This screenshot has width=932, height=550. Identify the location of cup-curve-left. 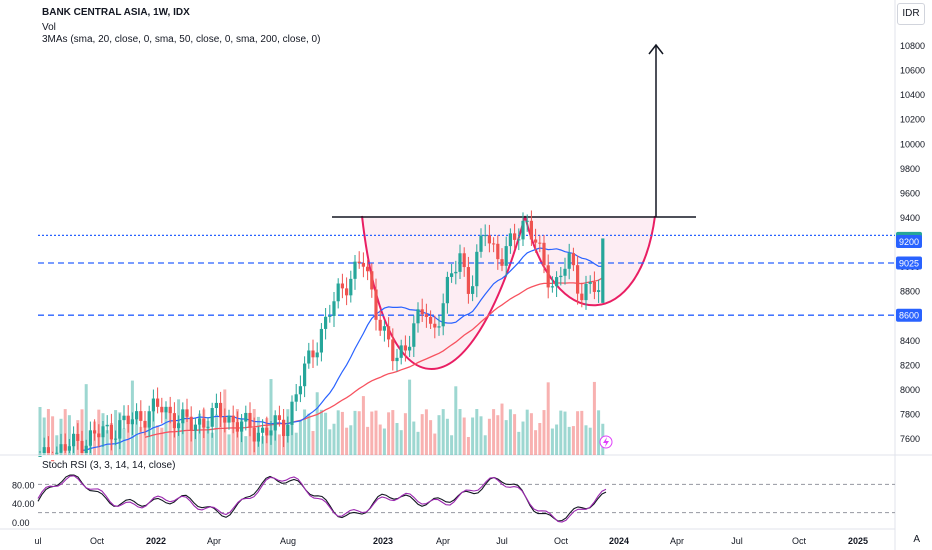
(443, 292).